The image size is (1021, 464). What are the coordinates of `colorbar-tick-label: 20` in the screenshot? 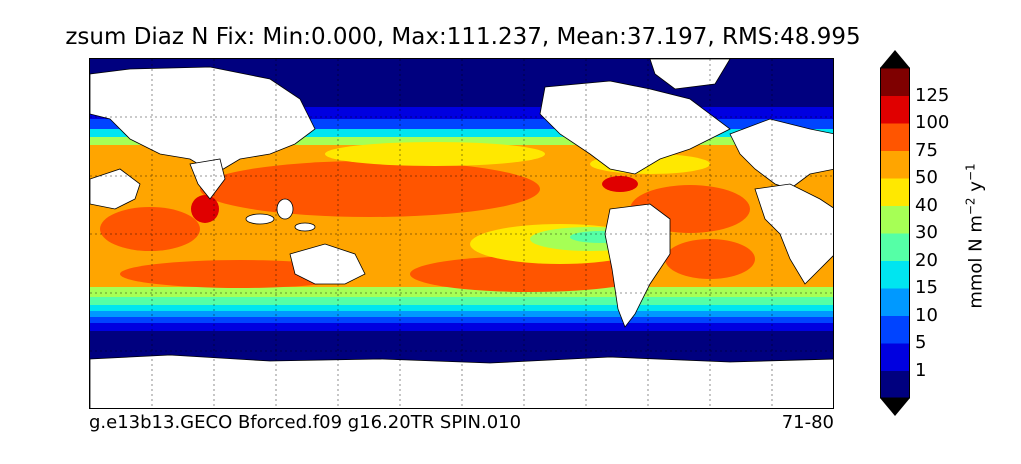 It's located at (926, 260).